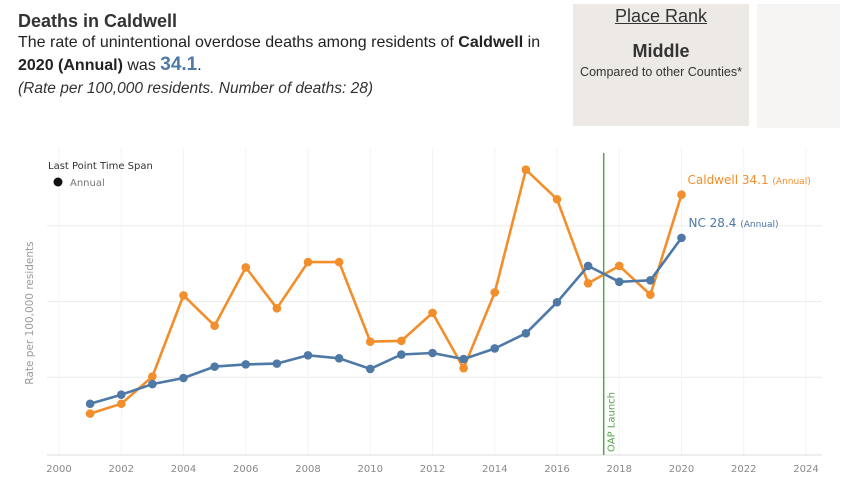 This screenshot has height=493, width=845. I want to click on rate-value: 34.1, so click(179, 64).